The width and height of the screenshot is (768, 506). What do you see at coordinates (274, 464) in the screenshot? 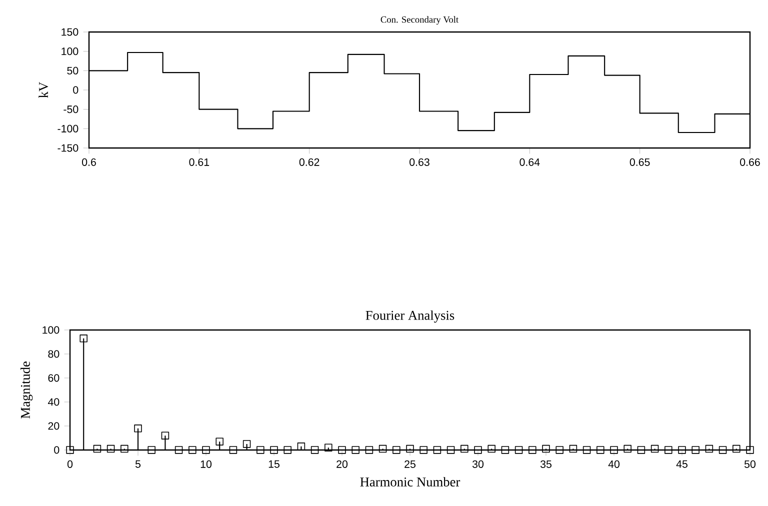
I see `x-tick-label: 15` at bounding box center [274, 464].